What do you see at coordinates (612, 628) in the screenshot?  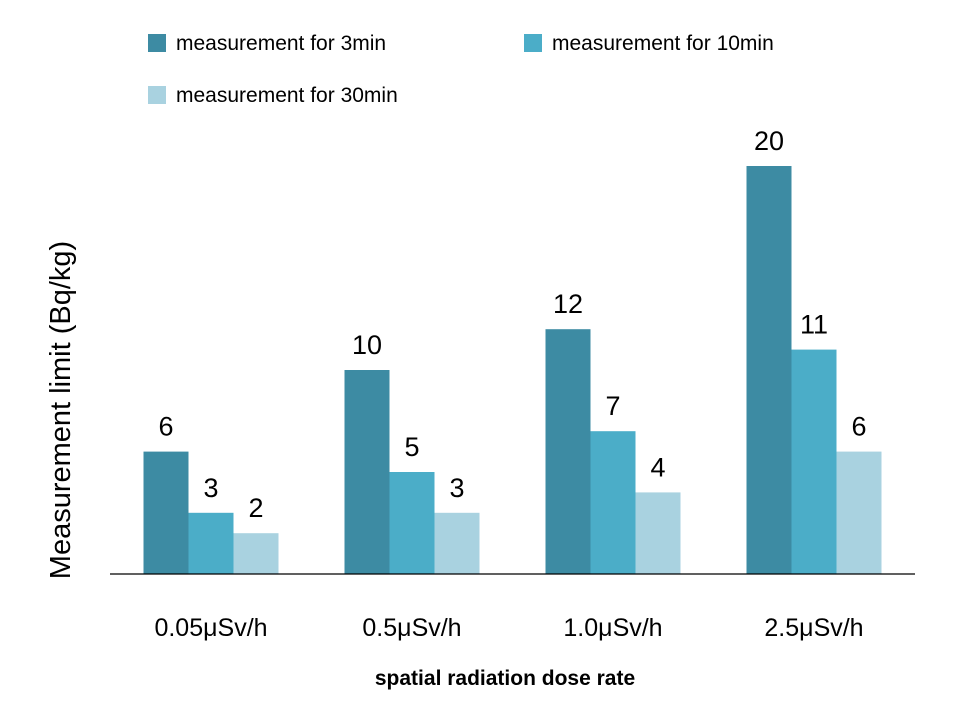 I see `x-tick-label: 1.0μSv/h` at bounding box center [612, 628].